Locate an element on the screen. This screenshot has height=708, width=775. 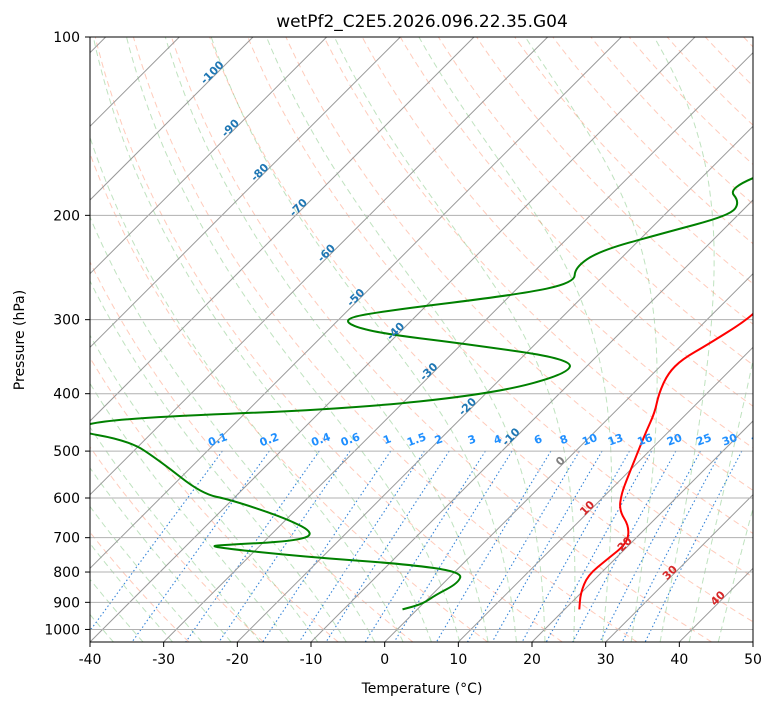
y-tick-label: 600 is located at coordinates (66, 499).